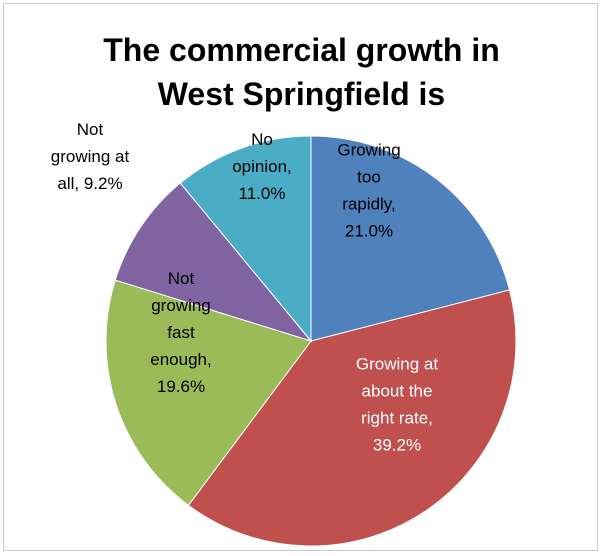 This screenshot has width=603, height=556. I want to click on slice-label-2: Not growing fast enough, 19.6%, so click(180, 332).